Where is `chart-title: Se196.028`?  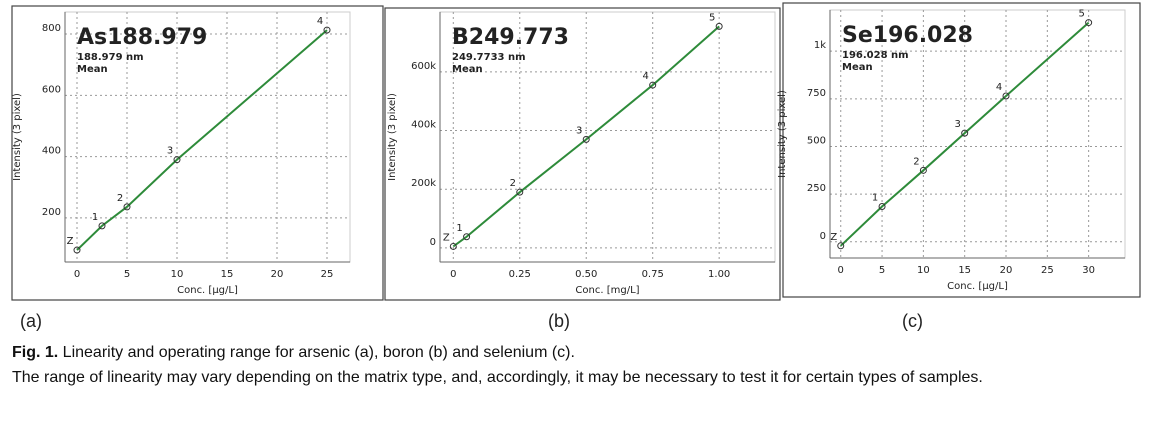
chart-title: Se196.028 is located at coordinates (907, 35).